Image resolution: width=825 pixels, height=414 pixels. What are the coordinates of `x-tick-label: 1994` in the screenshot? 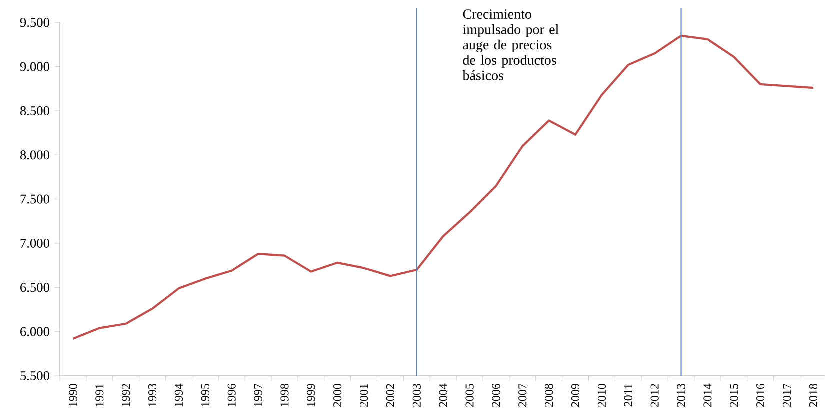 It's located at (179, 395).